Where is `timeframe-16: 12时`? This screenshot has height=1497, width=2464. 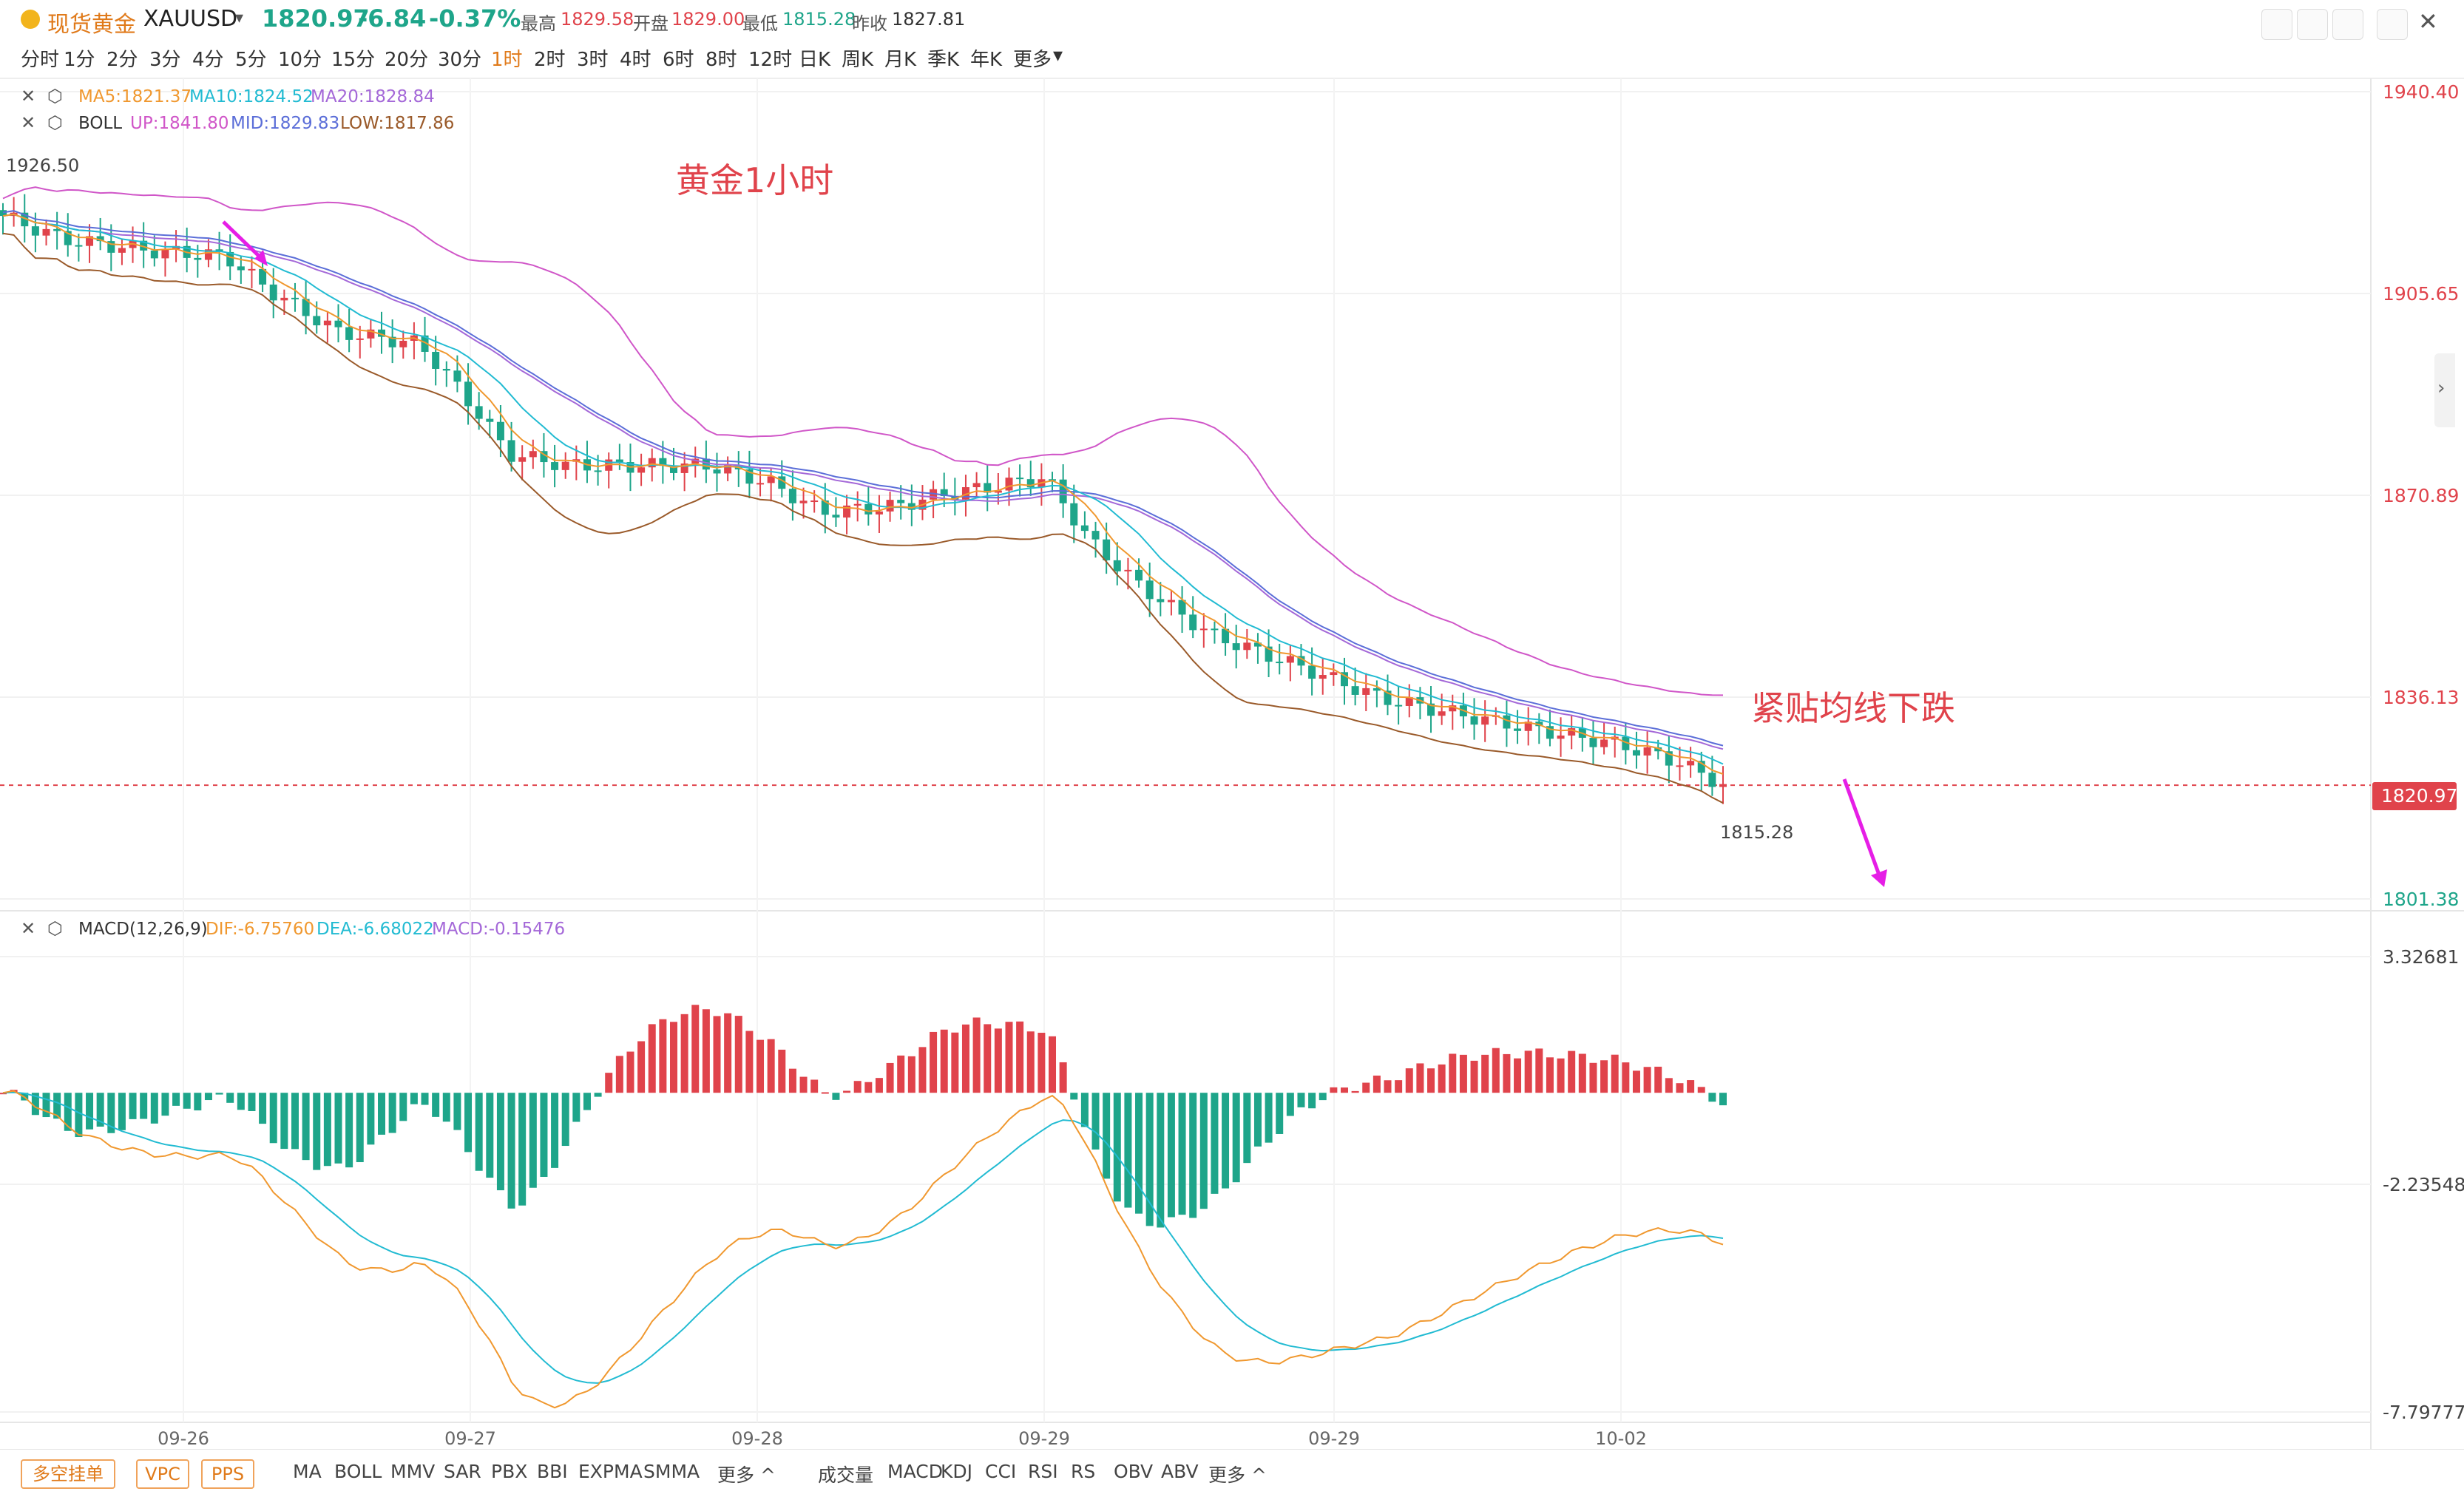 timeframe-16: 12时 is located at coordinates (771, 60).